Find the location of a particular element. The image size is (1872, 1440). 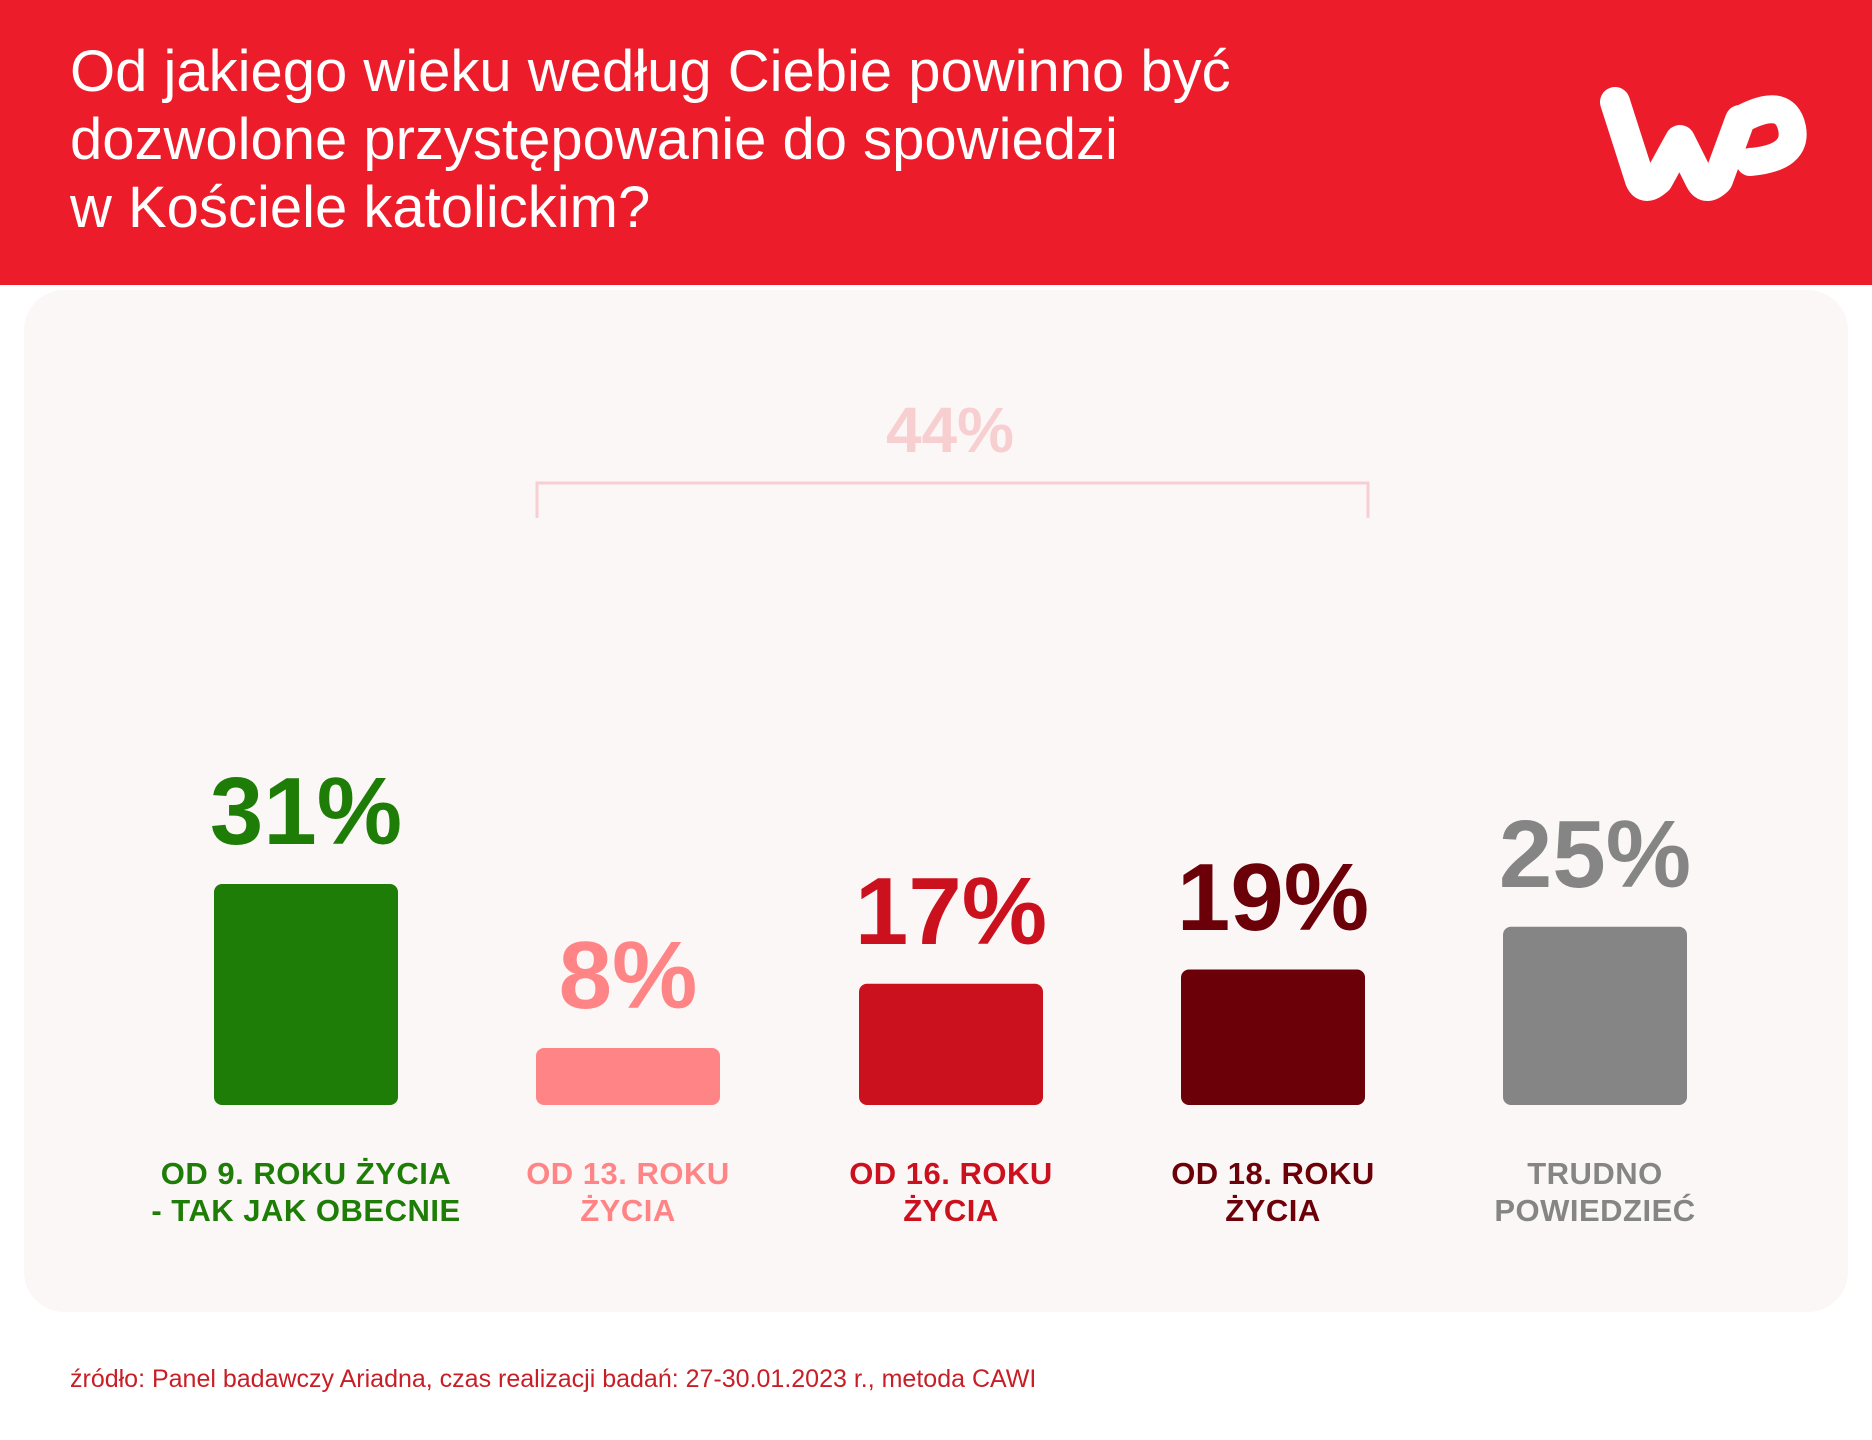

bracket-total-label: 44% is located at coordinates (950, 430).